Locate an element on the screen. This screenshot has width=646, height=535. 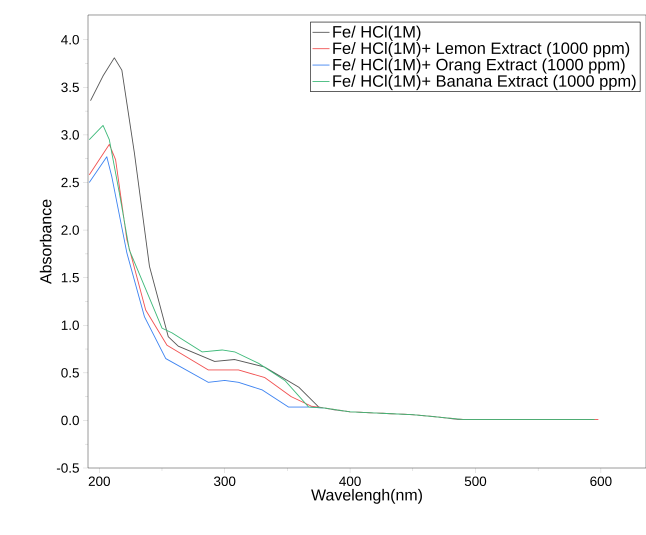
y-tick-label: 1.0 is located at coordinates (70, 325).